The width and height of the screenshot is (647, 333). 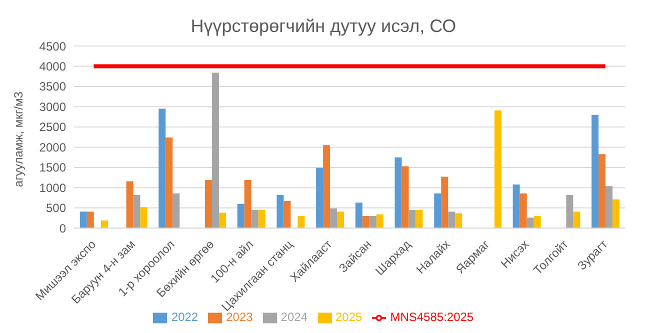 What do you see at coordinates (56, 208) in the screenshot?
I see `y-tick-label: 500` at bounding box center [56, 208].